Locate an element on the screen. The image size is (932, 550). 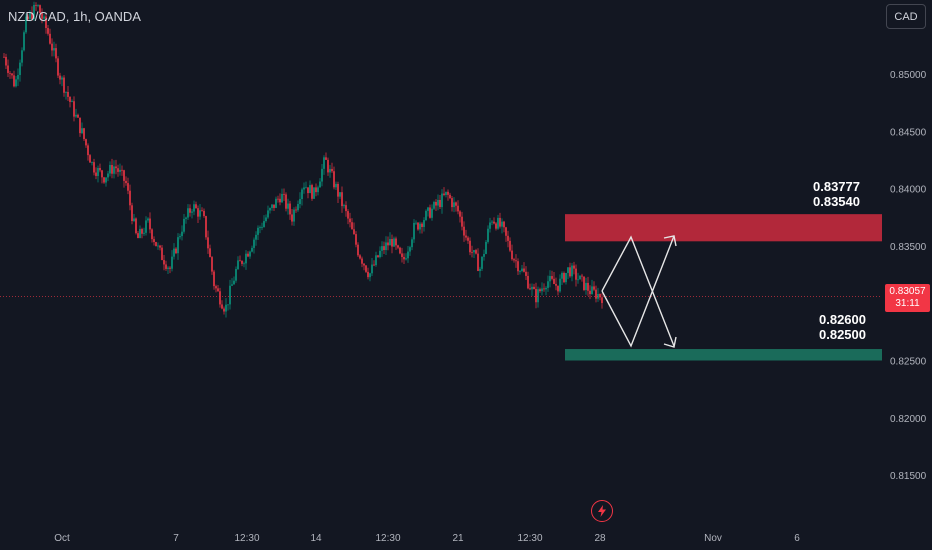
y-tick-label: 0.82500 is located at coordinates (908, 362).